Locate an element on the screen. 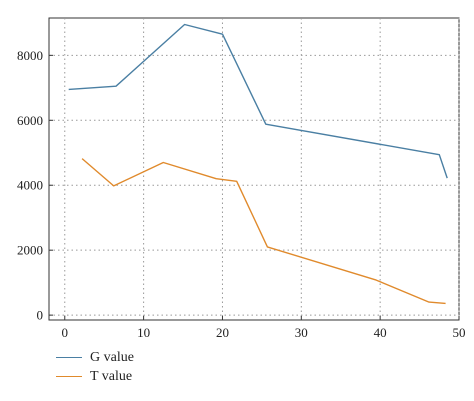 The height and width of the screenshot is (401, 474). x-tick-label: 20 is located at coordinates (222, 332).